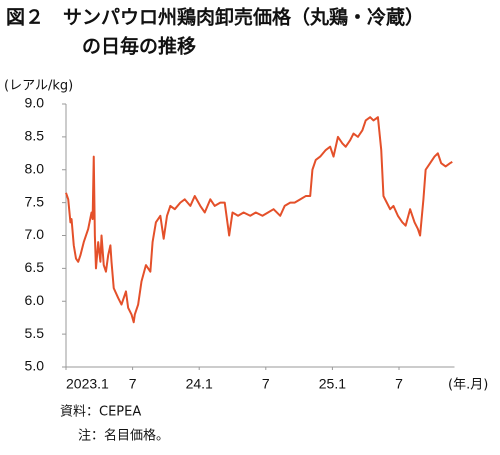 The height and width of the screenshot is (455, 500). Describe the element at coordinates (35, 201) in the screenshot. I see `y-tick-label: 7.5` at that location.